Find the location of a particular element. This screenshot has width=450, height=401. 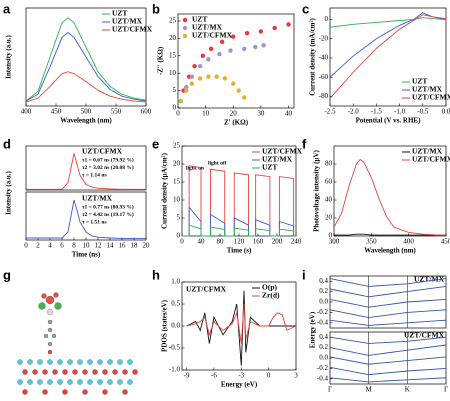

panel-label: d is located at coordinates (7, 143).